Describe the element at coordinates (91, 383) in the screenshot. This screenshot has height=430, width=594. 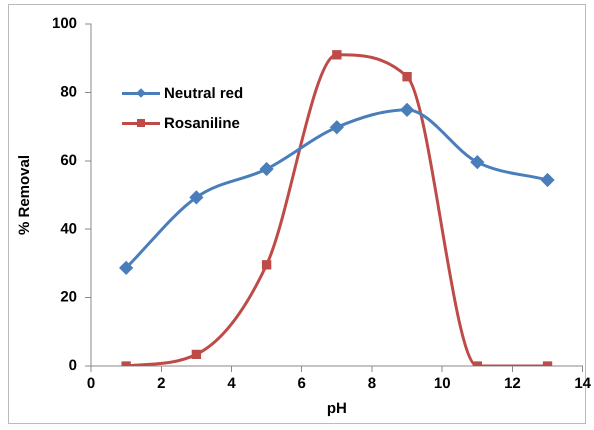
I see `x-tick-label: 0` at that location.